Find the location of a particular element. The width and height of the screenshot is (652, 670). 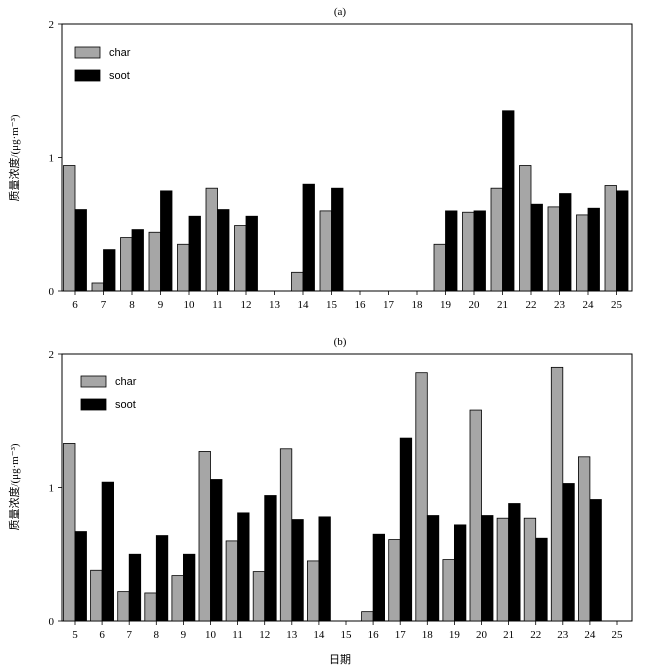

x-tick-label-25-a: 25 is located at coordinates (617, 305).